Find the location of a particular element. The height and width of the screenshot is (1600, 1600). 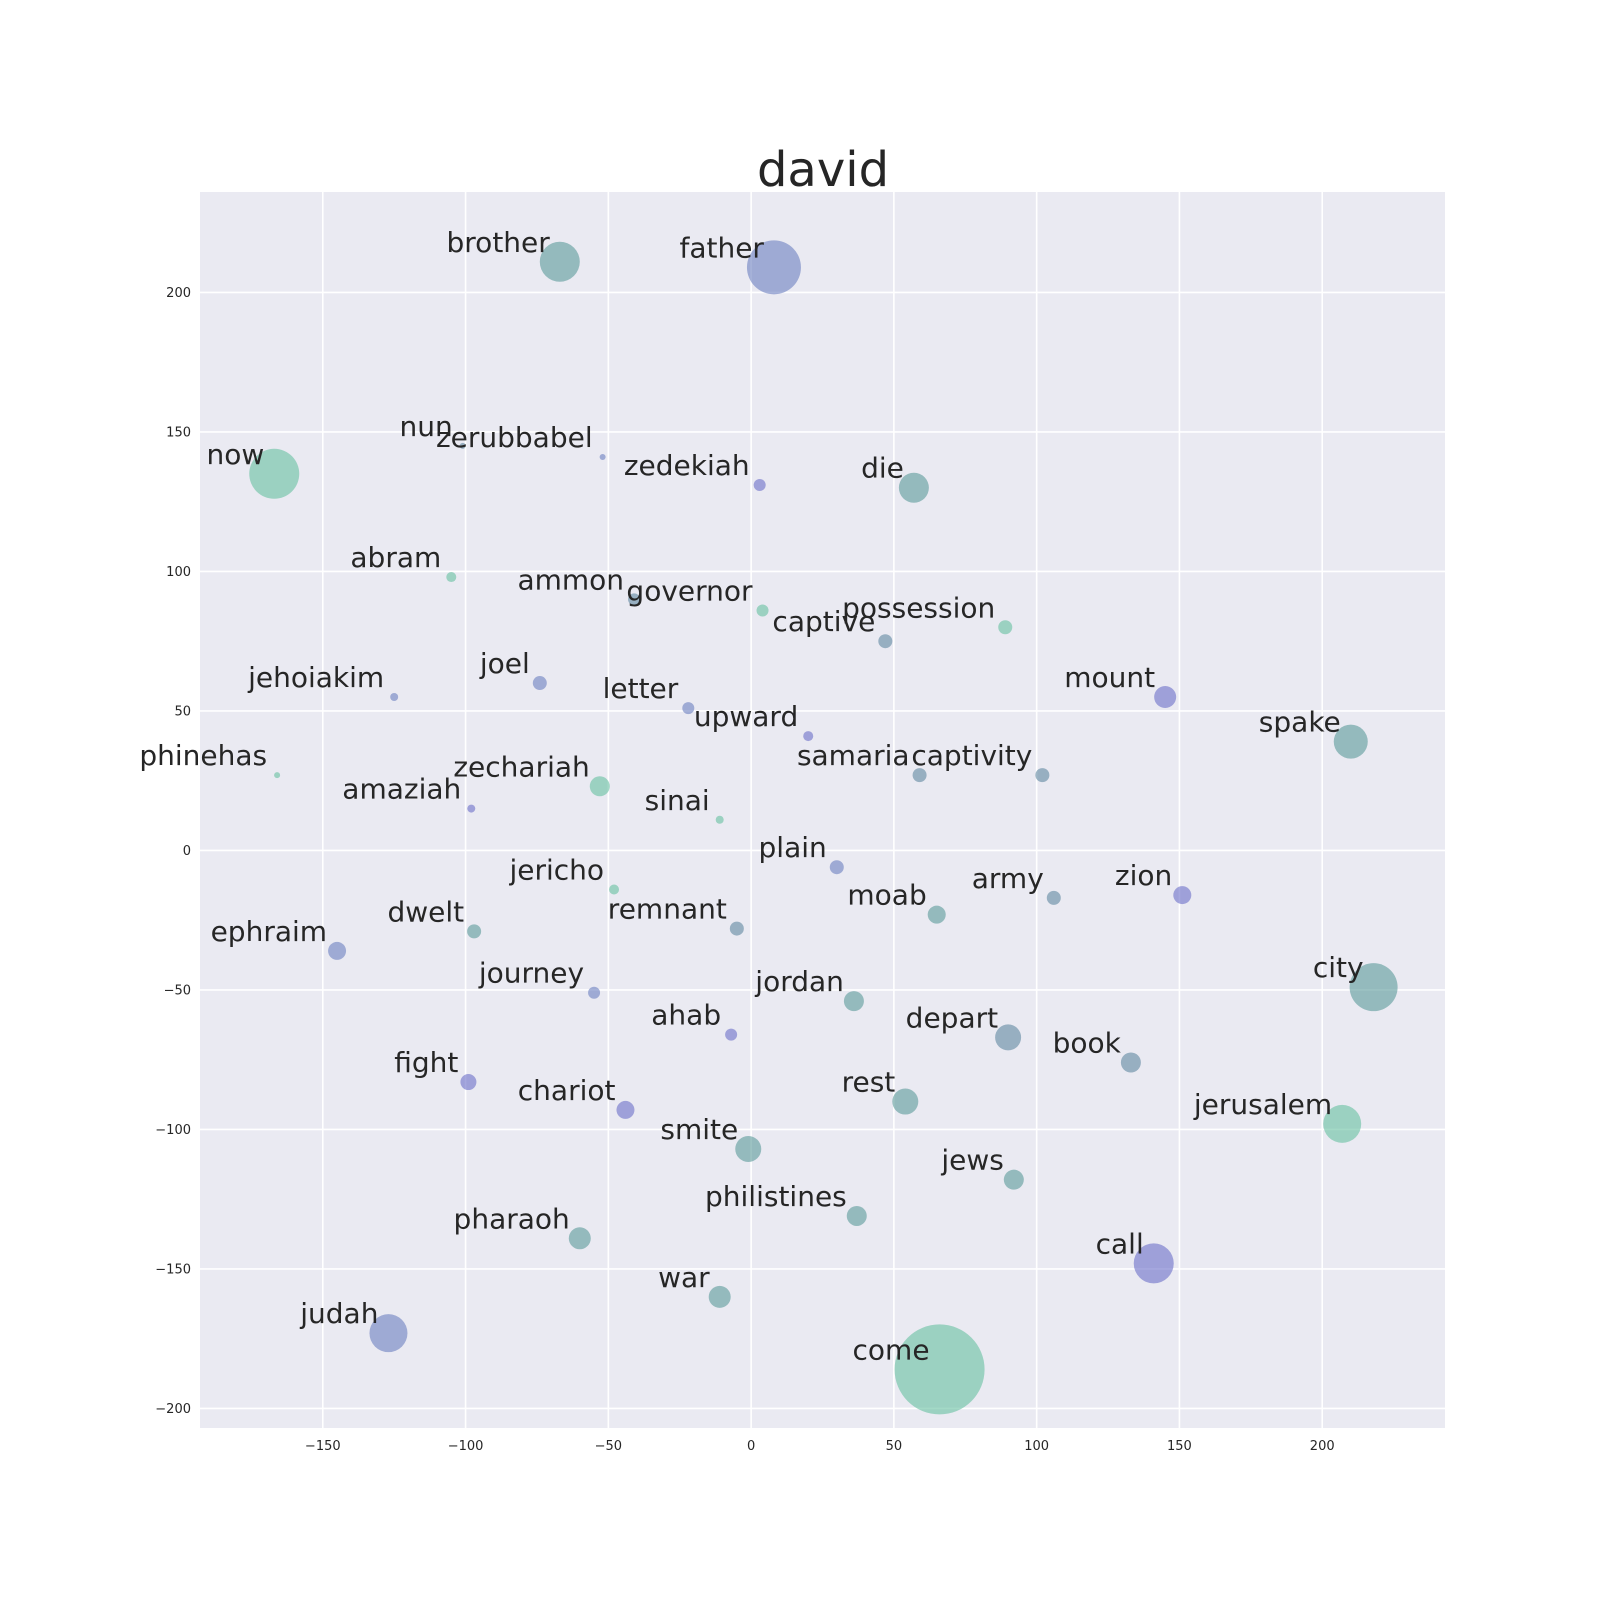

point-judah is located at coordinates (388, 1333).